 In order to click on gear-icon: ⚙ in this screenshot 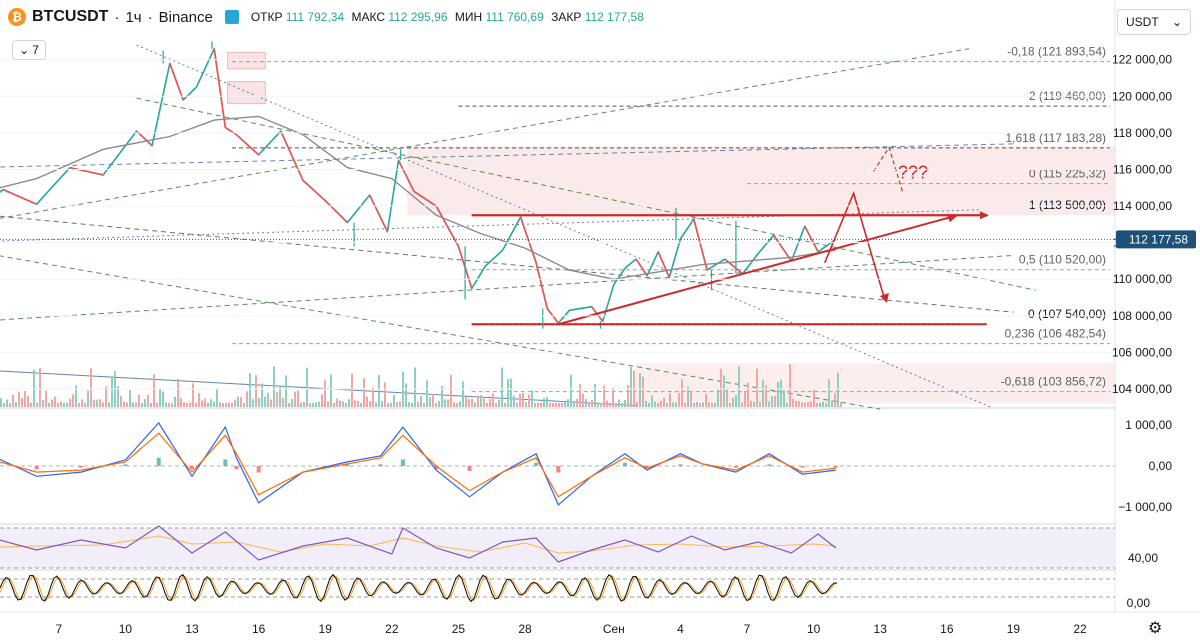, I will do `click(1155, 628)`.